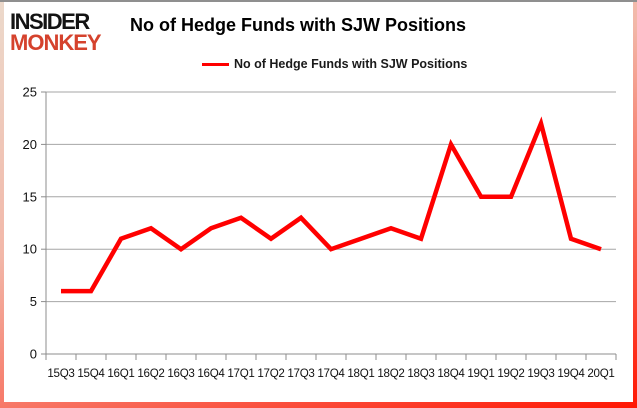 Image resolution: width=637 pixels, height=408 pixels. Describe the element at coordinates (33, 354) in the screenshot. I see `y-tick-label-0: 0` at that location.